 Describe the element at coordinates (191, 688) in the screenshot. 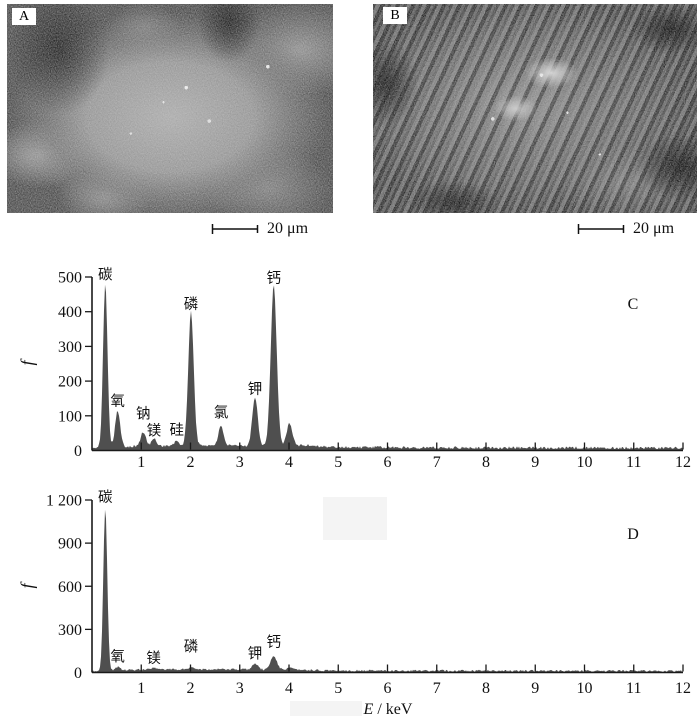

I see `x-tick-label-d: 2` at that location.